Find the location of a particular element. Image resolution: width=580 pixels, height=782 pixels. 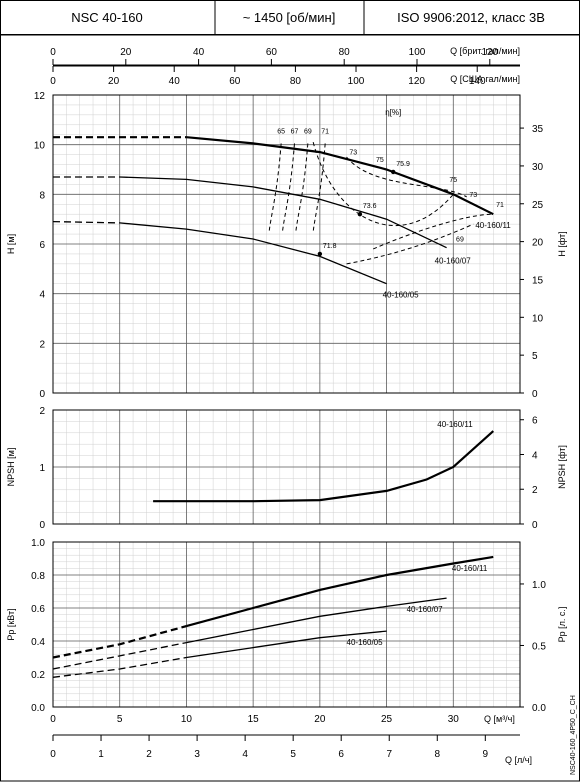

power-curve-40-160/05 is located at coordinates (286, 644).